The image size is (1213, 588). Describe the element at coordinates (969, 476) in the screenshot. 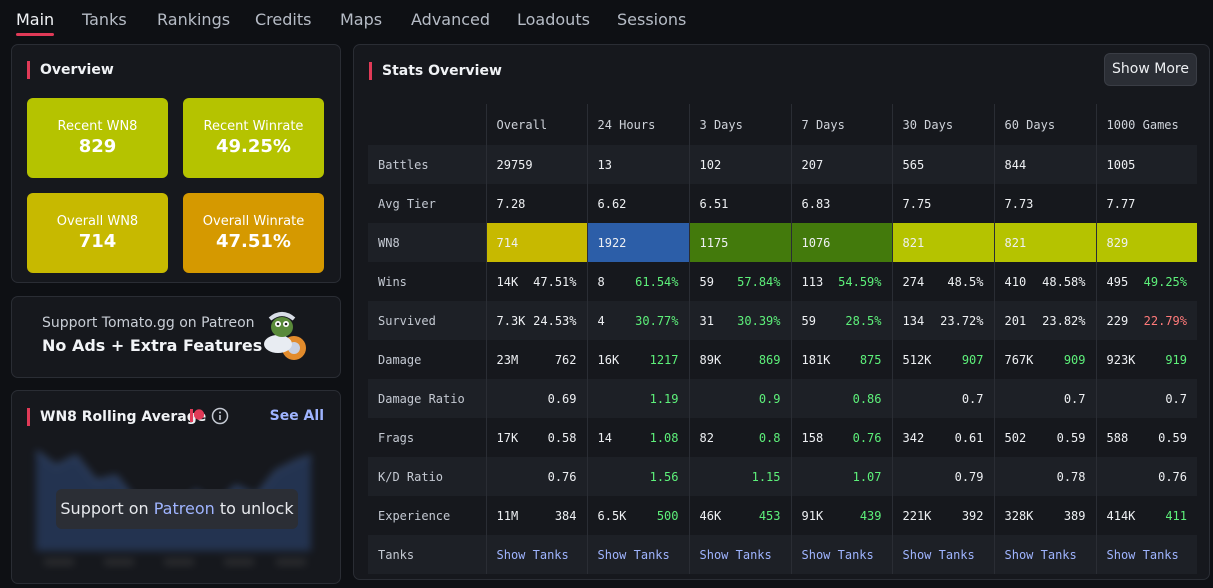

I see `stats-cell-secondary: 0.79` at that location.